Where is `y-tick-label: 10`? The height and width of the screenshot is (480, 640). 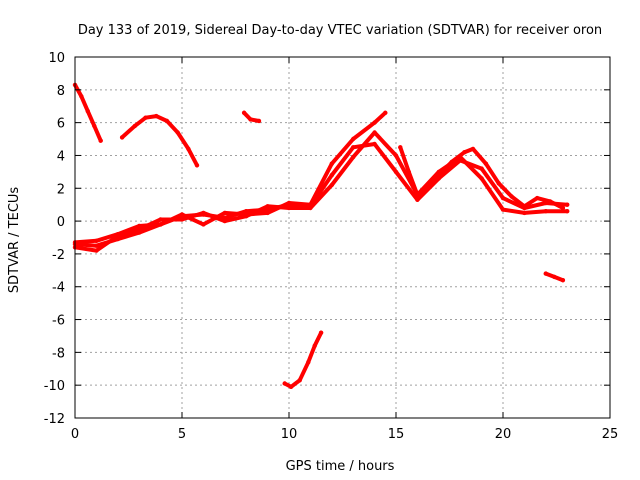 y-tick-label: 10 is located at coordinates (56, 58).